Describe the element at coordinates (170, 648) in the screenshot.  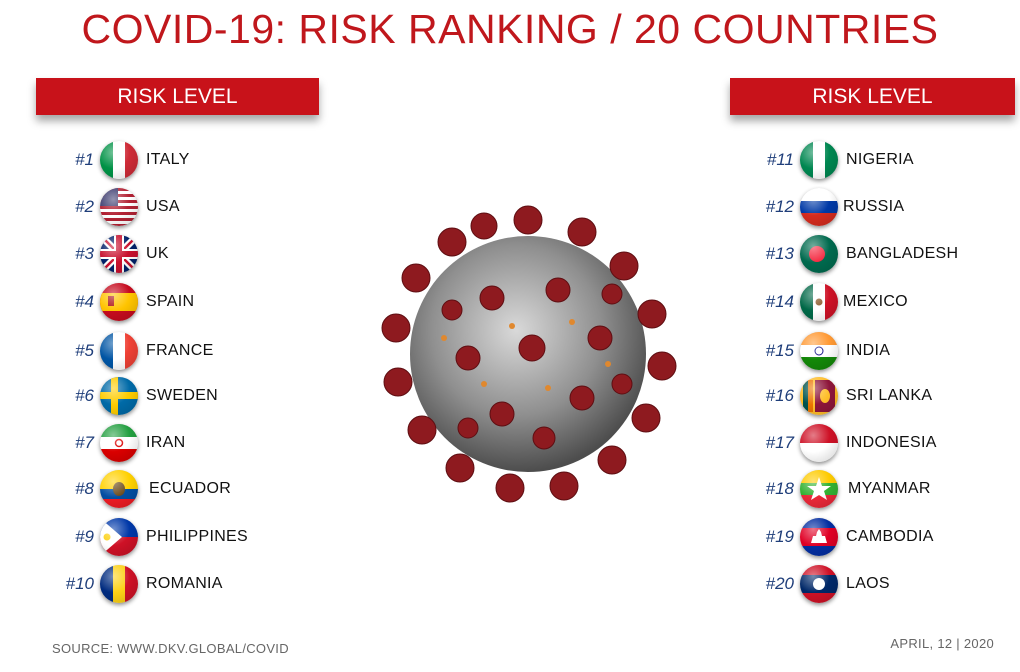
I see `source-note: SOURCE: WWW.DKV.GLOBAL/COVID` at that location.